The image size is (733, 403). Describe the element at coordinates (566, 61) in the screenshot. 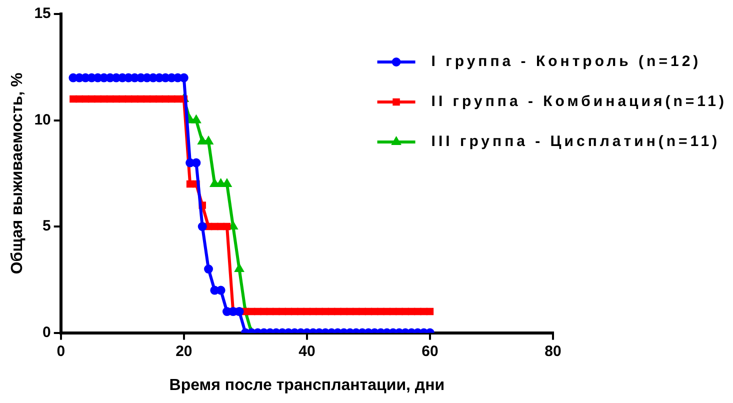

I see `legend-label: I группа - Контроль (n=12)` at that location.